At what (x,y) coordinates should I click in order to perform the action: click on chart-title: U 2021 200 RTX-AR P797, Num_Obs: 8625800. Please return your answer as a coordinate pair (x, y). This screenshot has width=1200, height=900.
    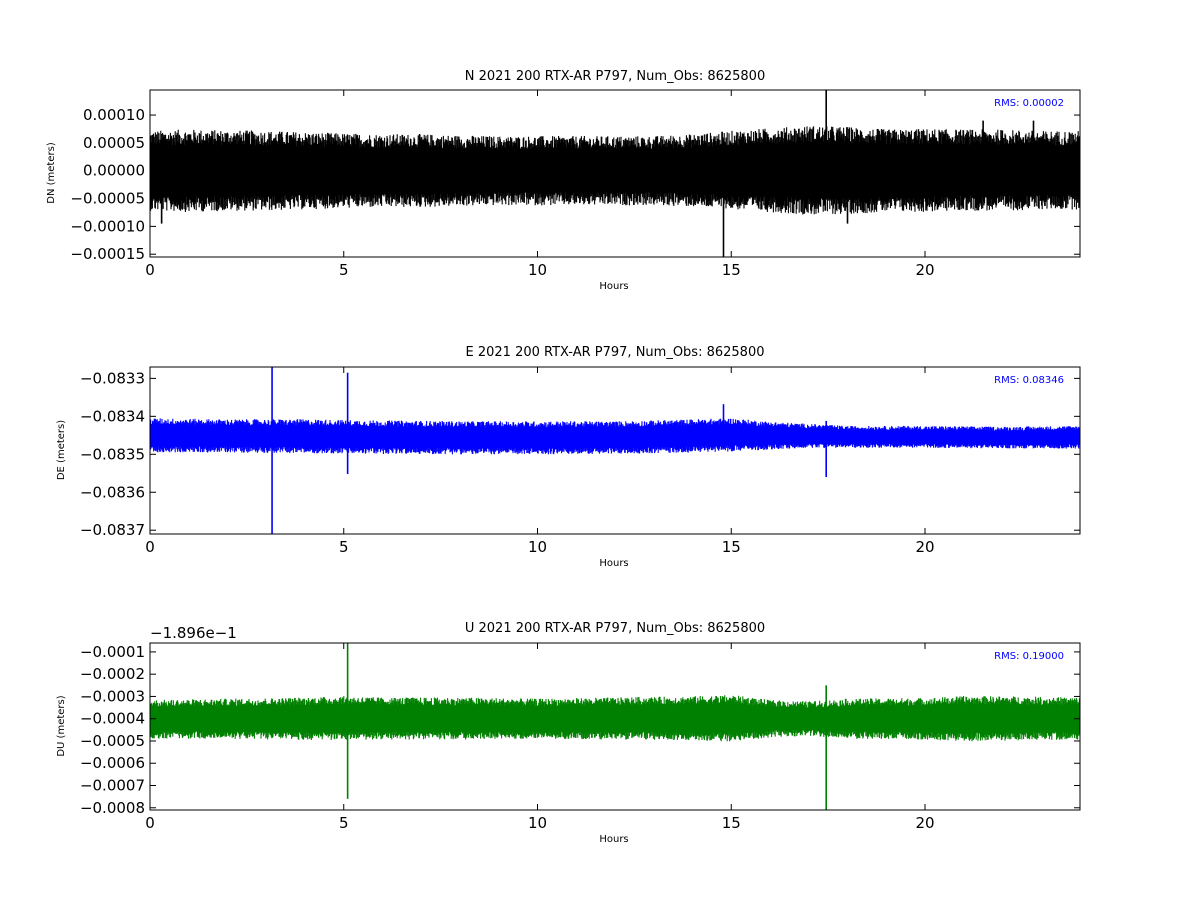
    Looking at the image, I should click on (615, 628).